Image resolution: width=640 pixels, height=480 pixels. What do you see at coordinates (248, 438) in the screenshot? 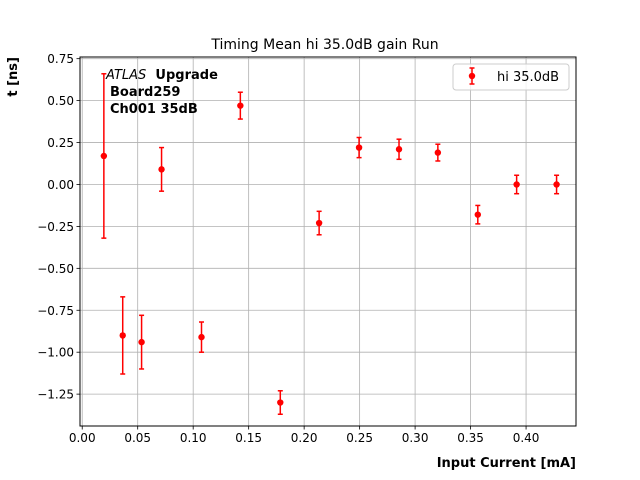
I see `x-tick-label: 0.15` at bounding box center [248, 438].